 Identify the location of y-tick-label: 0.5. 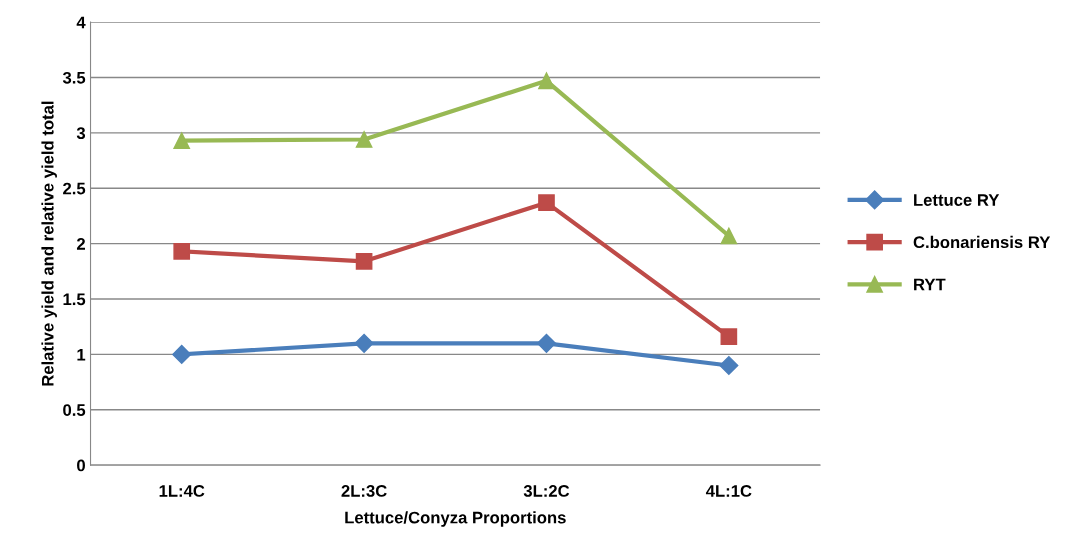
(74, 410).